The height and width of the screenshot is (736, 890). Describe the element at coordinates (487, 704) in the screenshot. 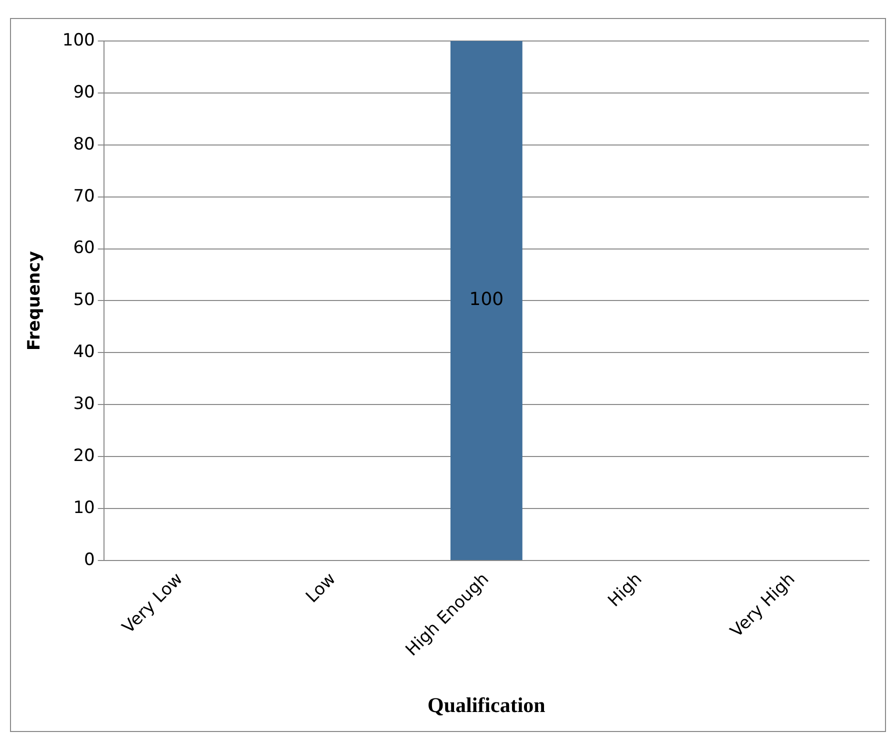

I see `x-axis-title: Qualification` at that location.